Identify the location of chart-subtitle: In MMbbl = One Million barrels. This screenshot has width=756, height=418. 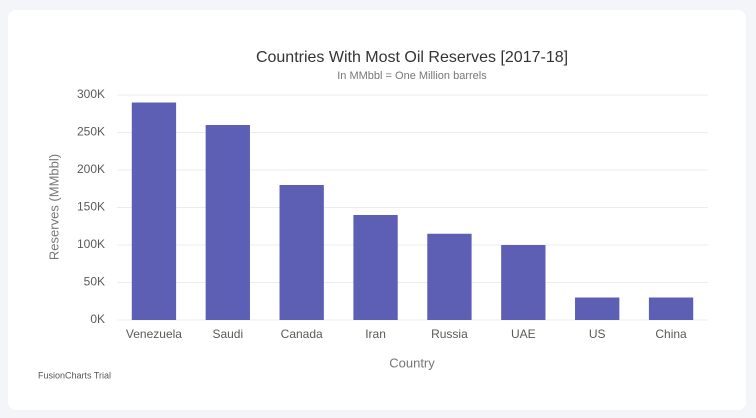
(412, 76).